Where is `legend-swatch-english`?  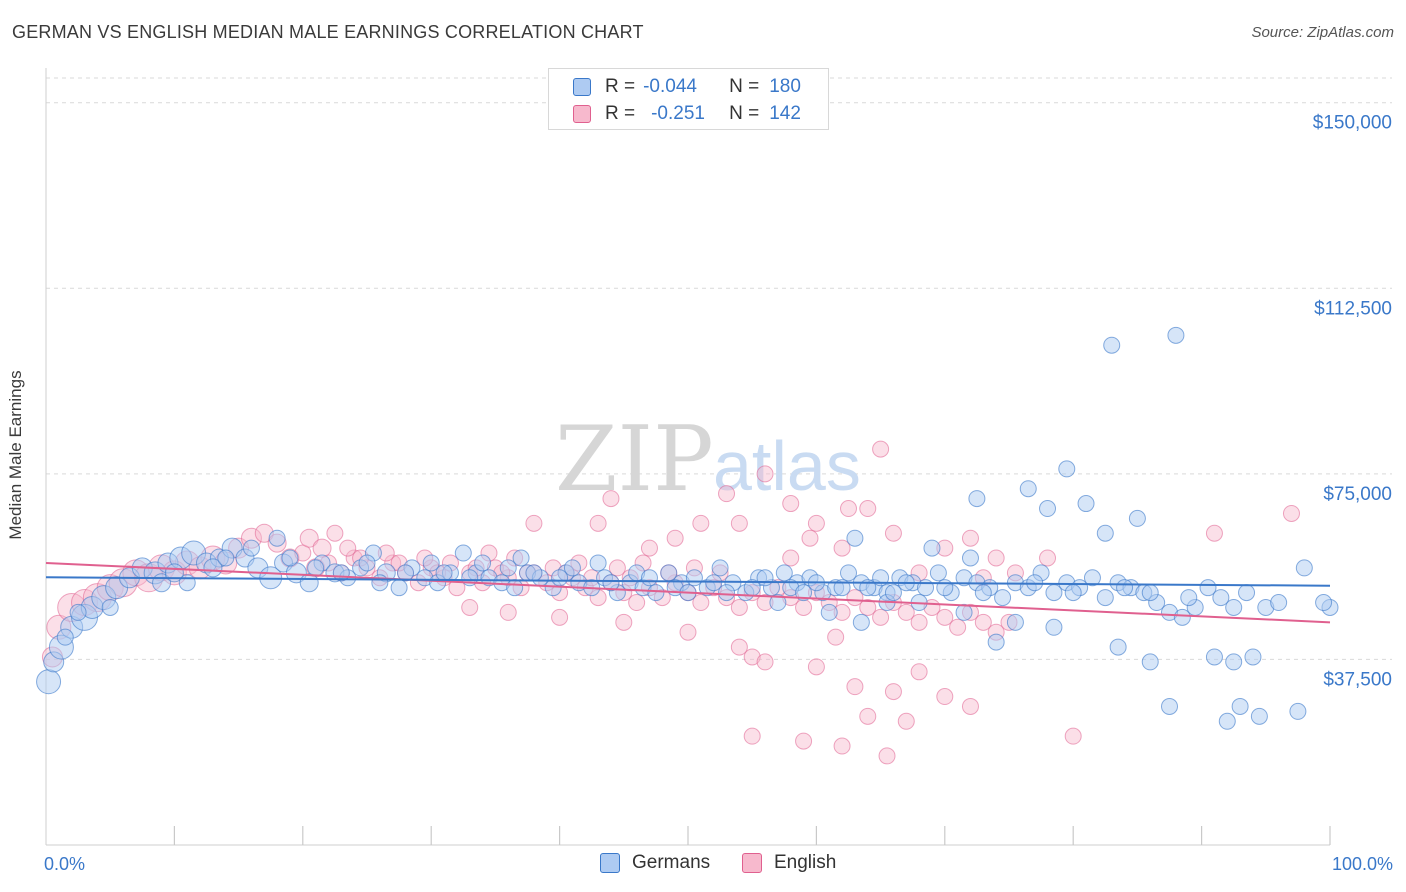 legend-swatch-english is located at coordinates (582, 114).